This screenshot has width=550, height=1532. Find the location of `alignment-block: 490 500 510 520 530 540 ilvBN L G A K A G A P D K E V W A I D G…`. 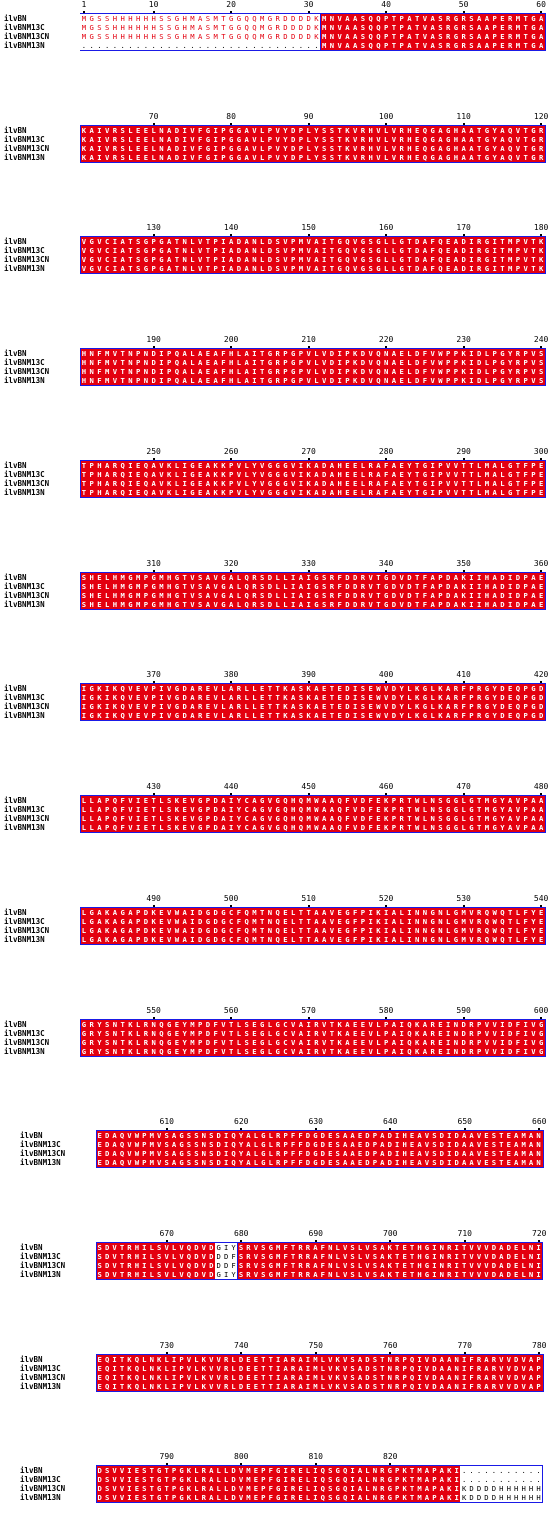

alignment-block: 490 500 510 520 530 540 ilvBN L G A K A G A P D K E V W A I D G… is located at coordinates (275, 934).